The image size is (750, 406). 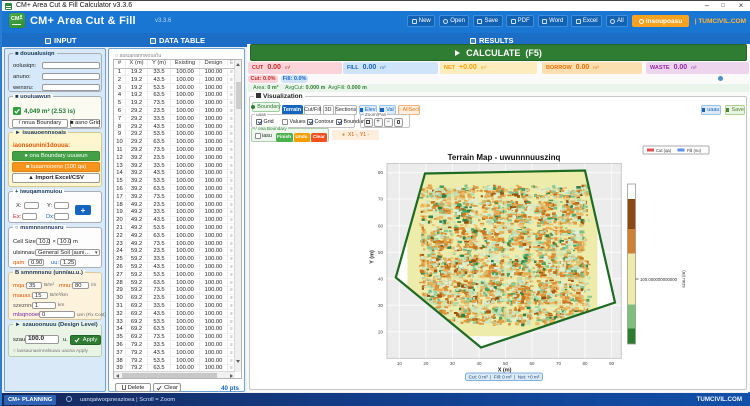 What do you see at coordinates (694, 150) in the screenshot?
I see `svg-text: Fill (nu)` at bounding box center [694, 150].